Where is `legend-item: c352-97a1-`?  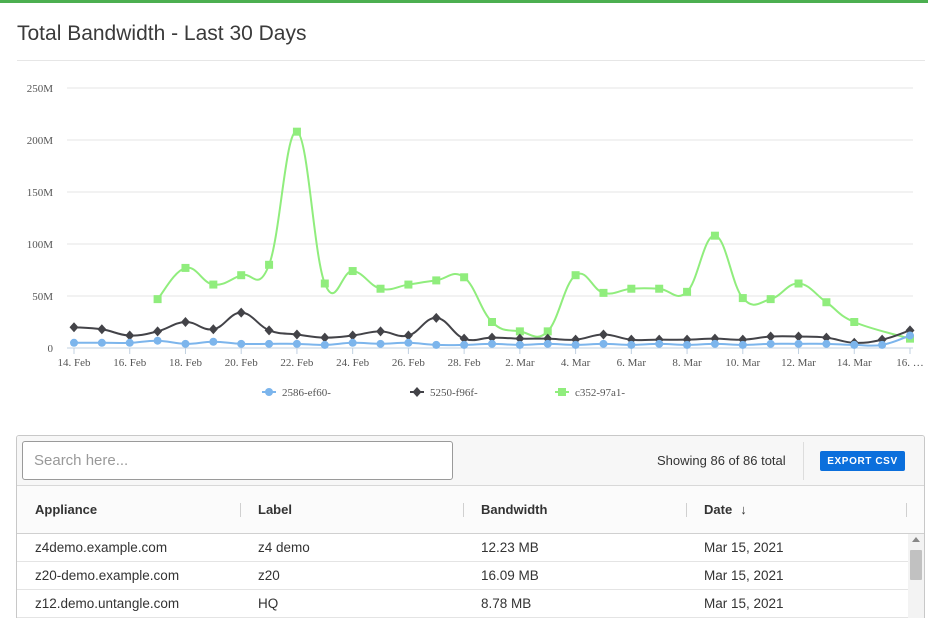
legend-item: c352-97a1- is located at coordinates (590, 393).